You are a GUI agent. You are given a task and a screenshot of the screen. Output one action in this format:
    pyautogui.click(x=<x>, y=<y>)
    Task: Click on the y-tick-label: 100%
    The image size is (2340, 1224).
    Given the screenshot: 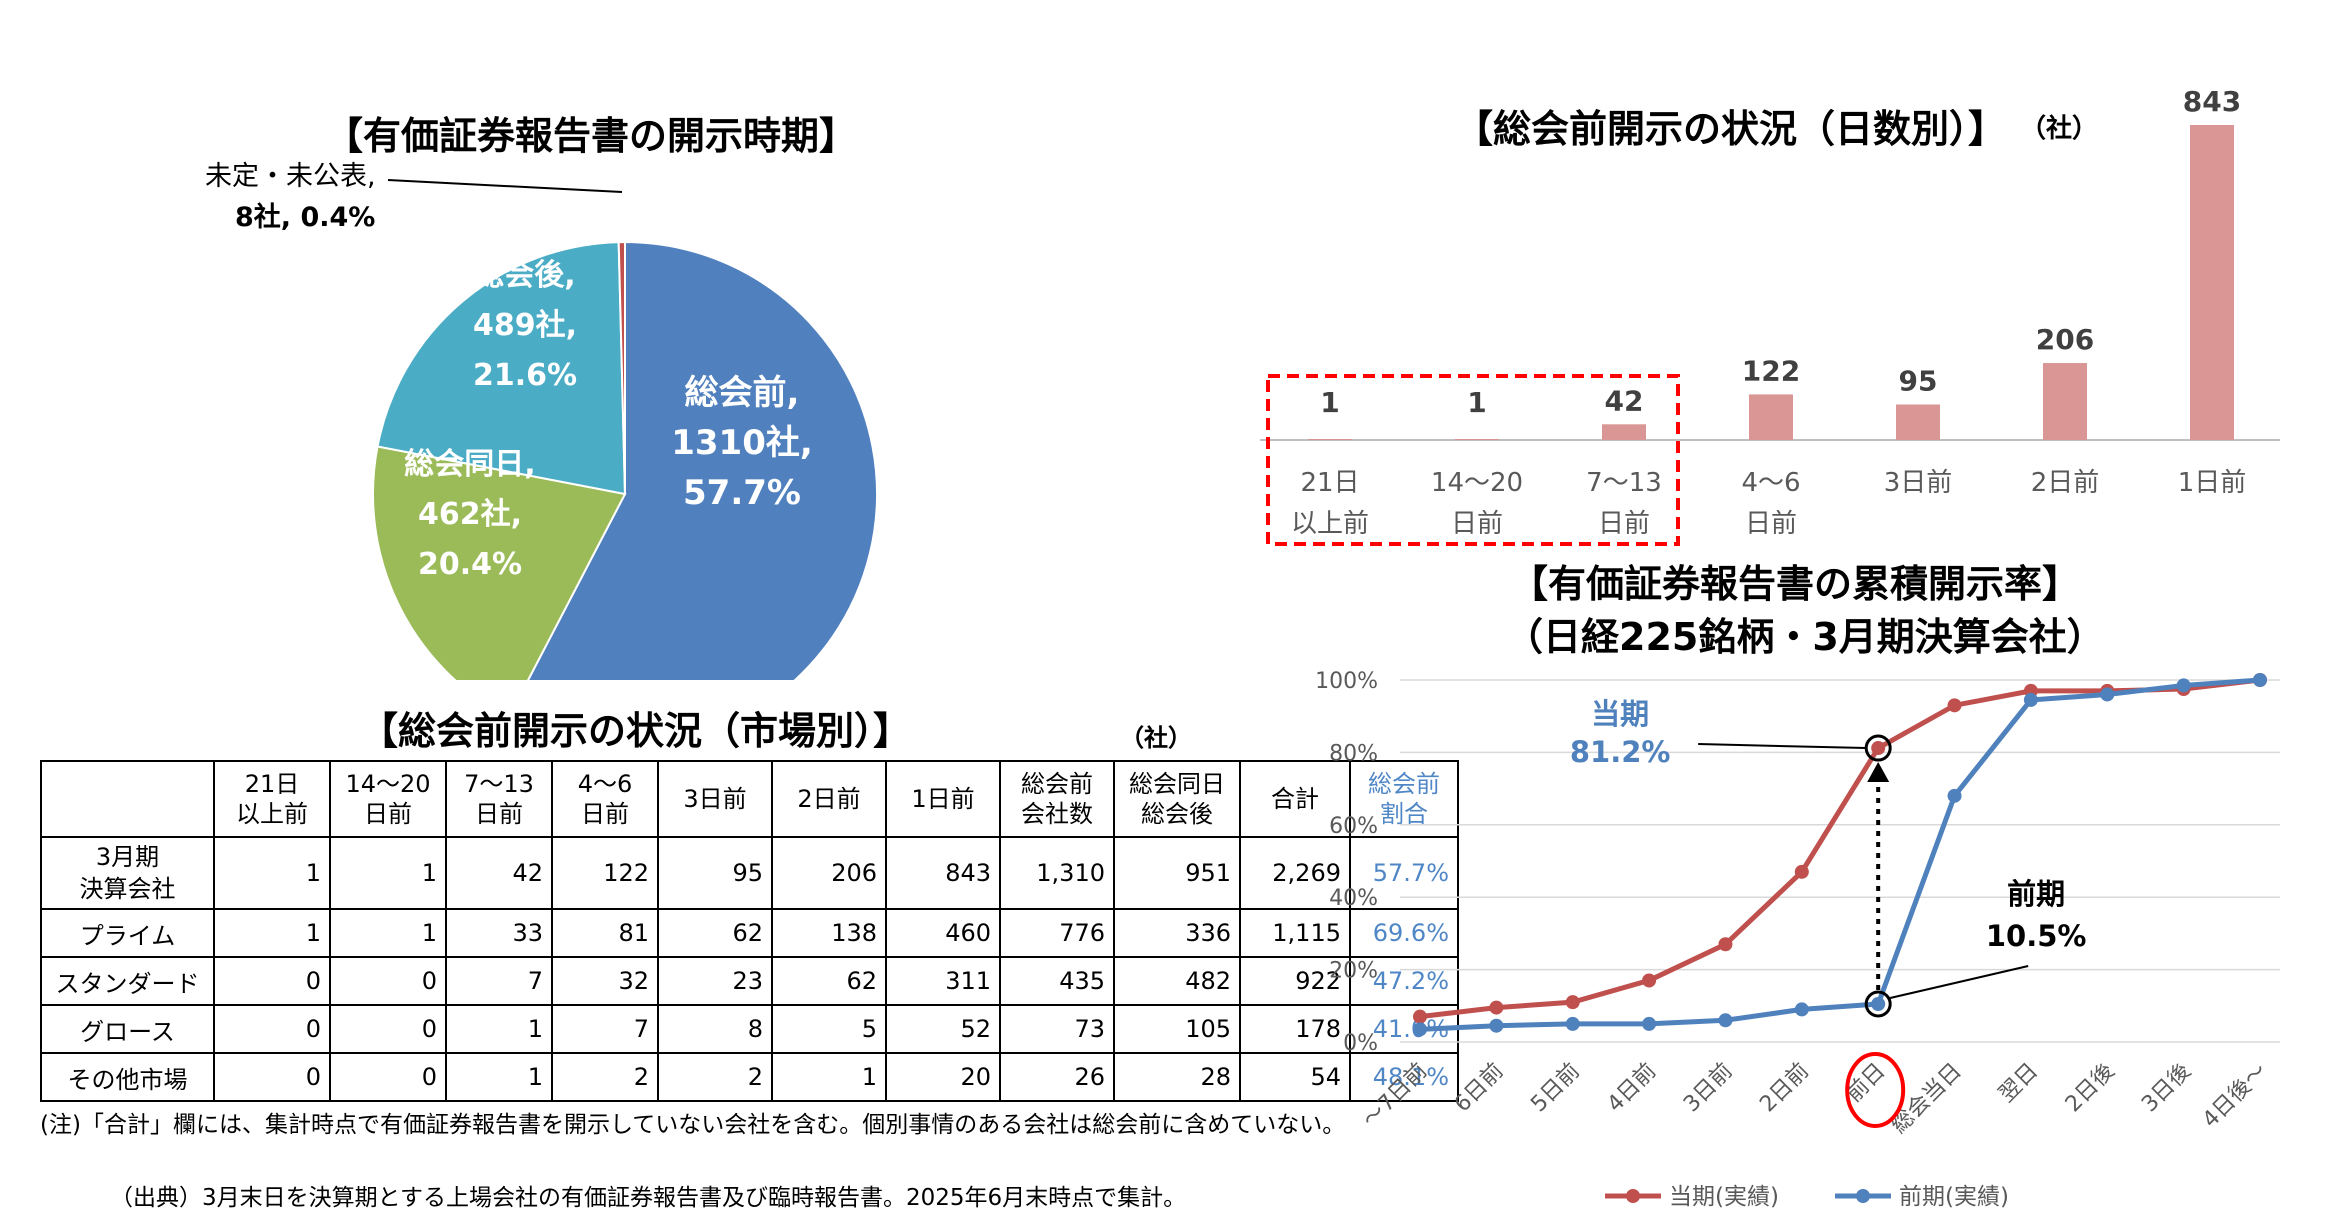 What is the action you would take?
    pyautogui.click(x=1346, y=681)
    